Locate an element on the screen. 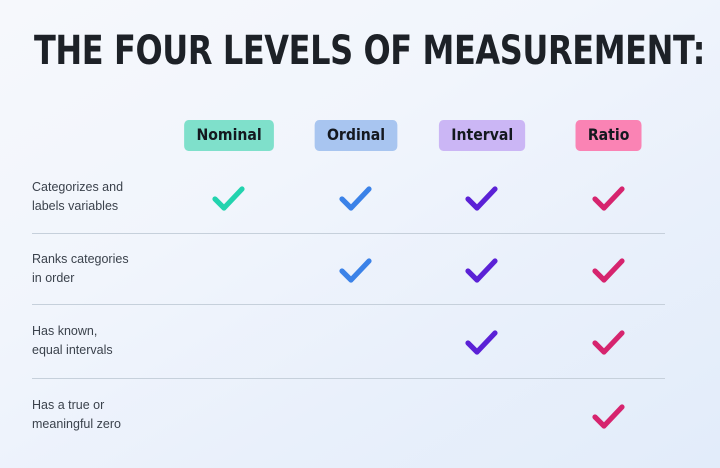 The height and width of the screenshot is (468, 720). column-pill-ratio: Ratio is located at coordinates (608, 135).